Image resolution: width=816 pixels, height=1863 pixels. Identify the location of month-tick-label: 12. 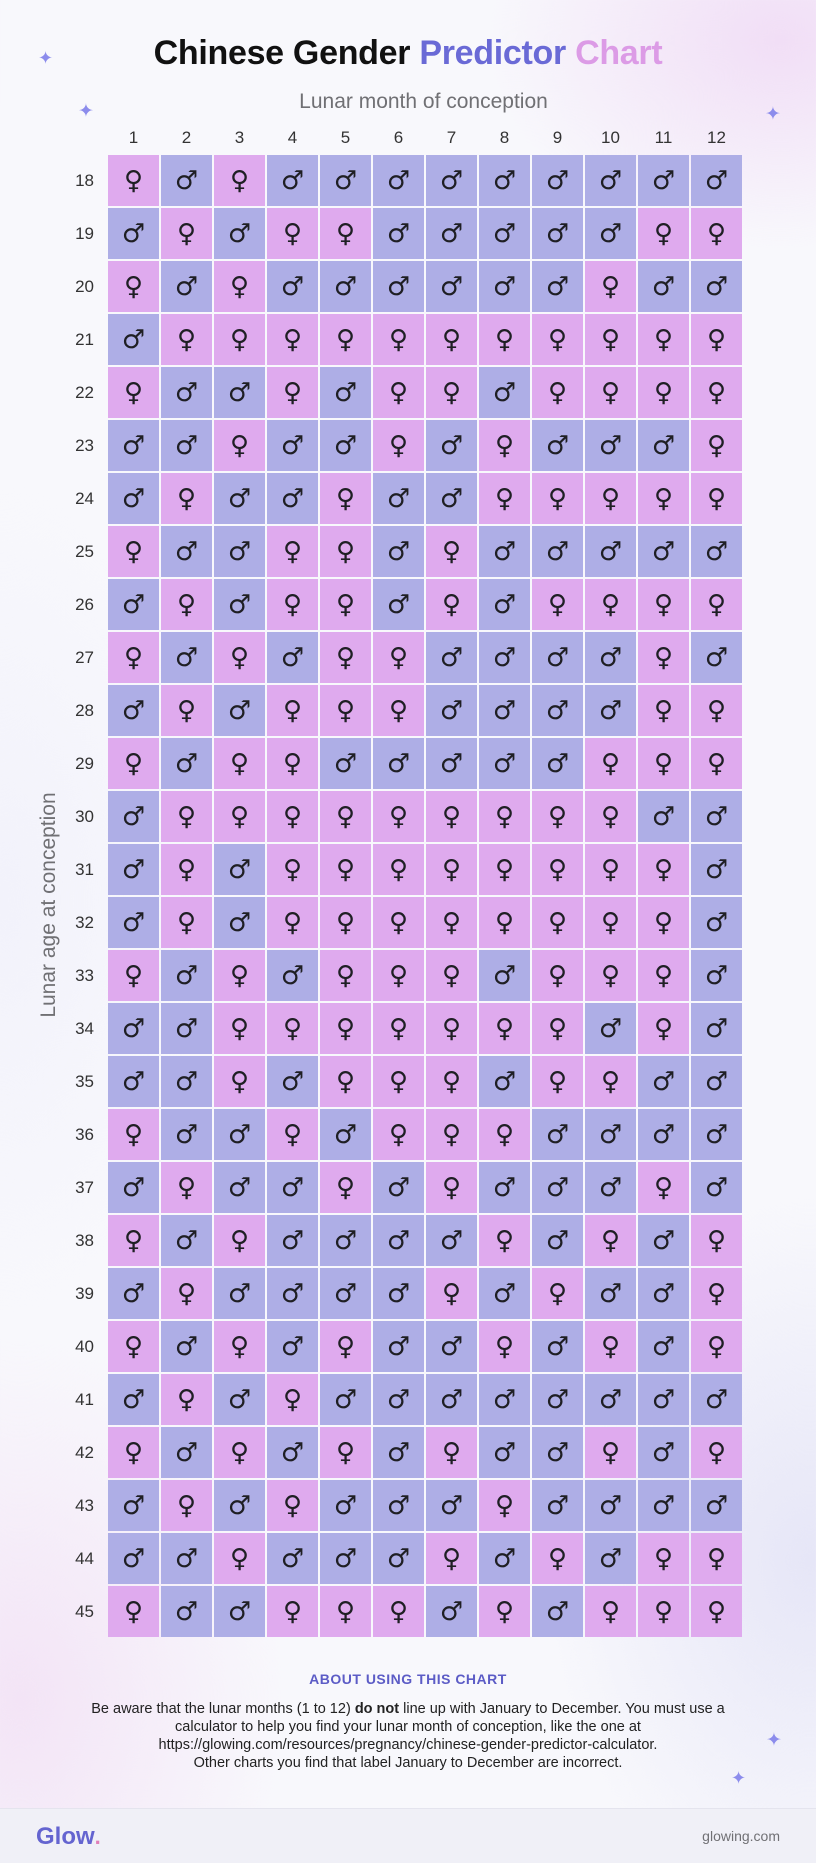
(716, 137).